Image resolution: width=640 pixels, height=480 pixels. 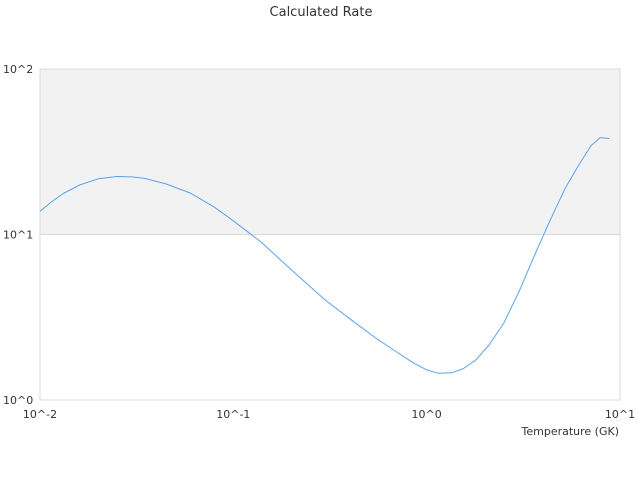 I want to click on y-tick-label: 10^1, so click(x=18, y=235).